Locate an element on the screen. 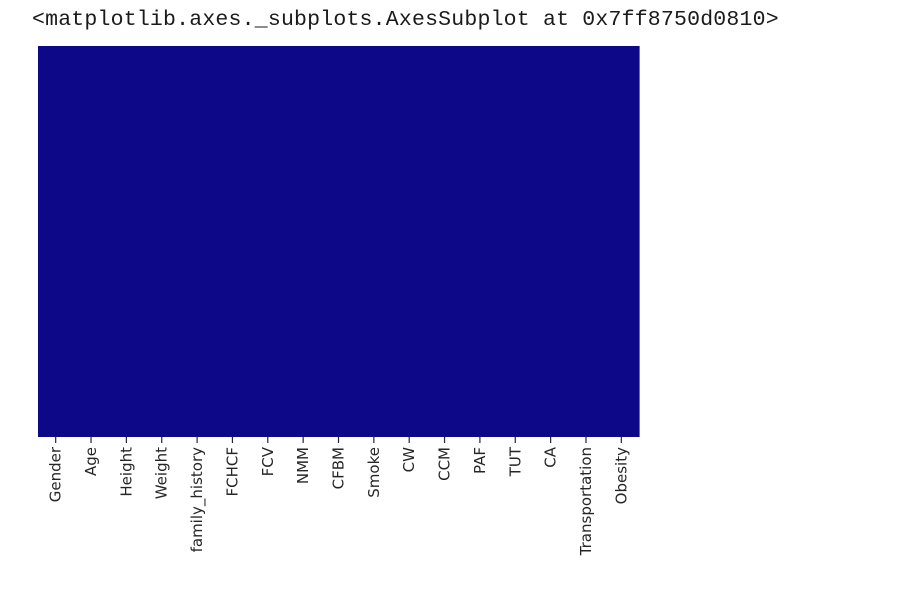  x-tick-label: CA is located at coordinates (551, 456).